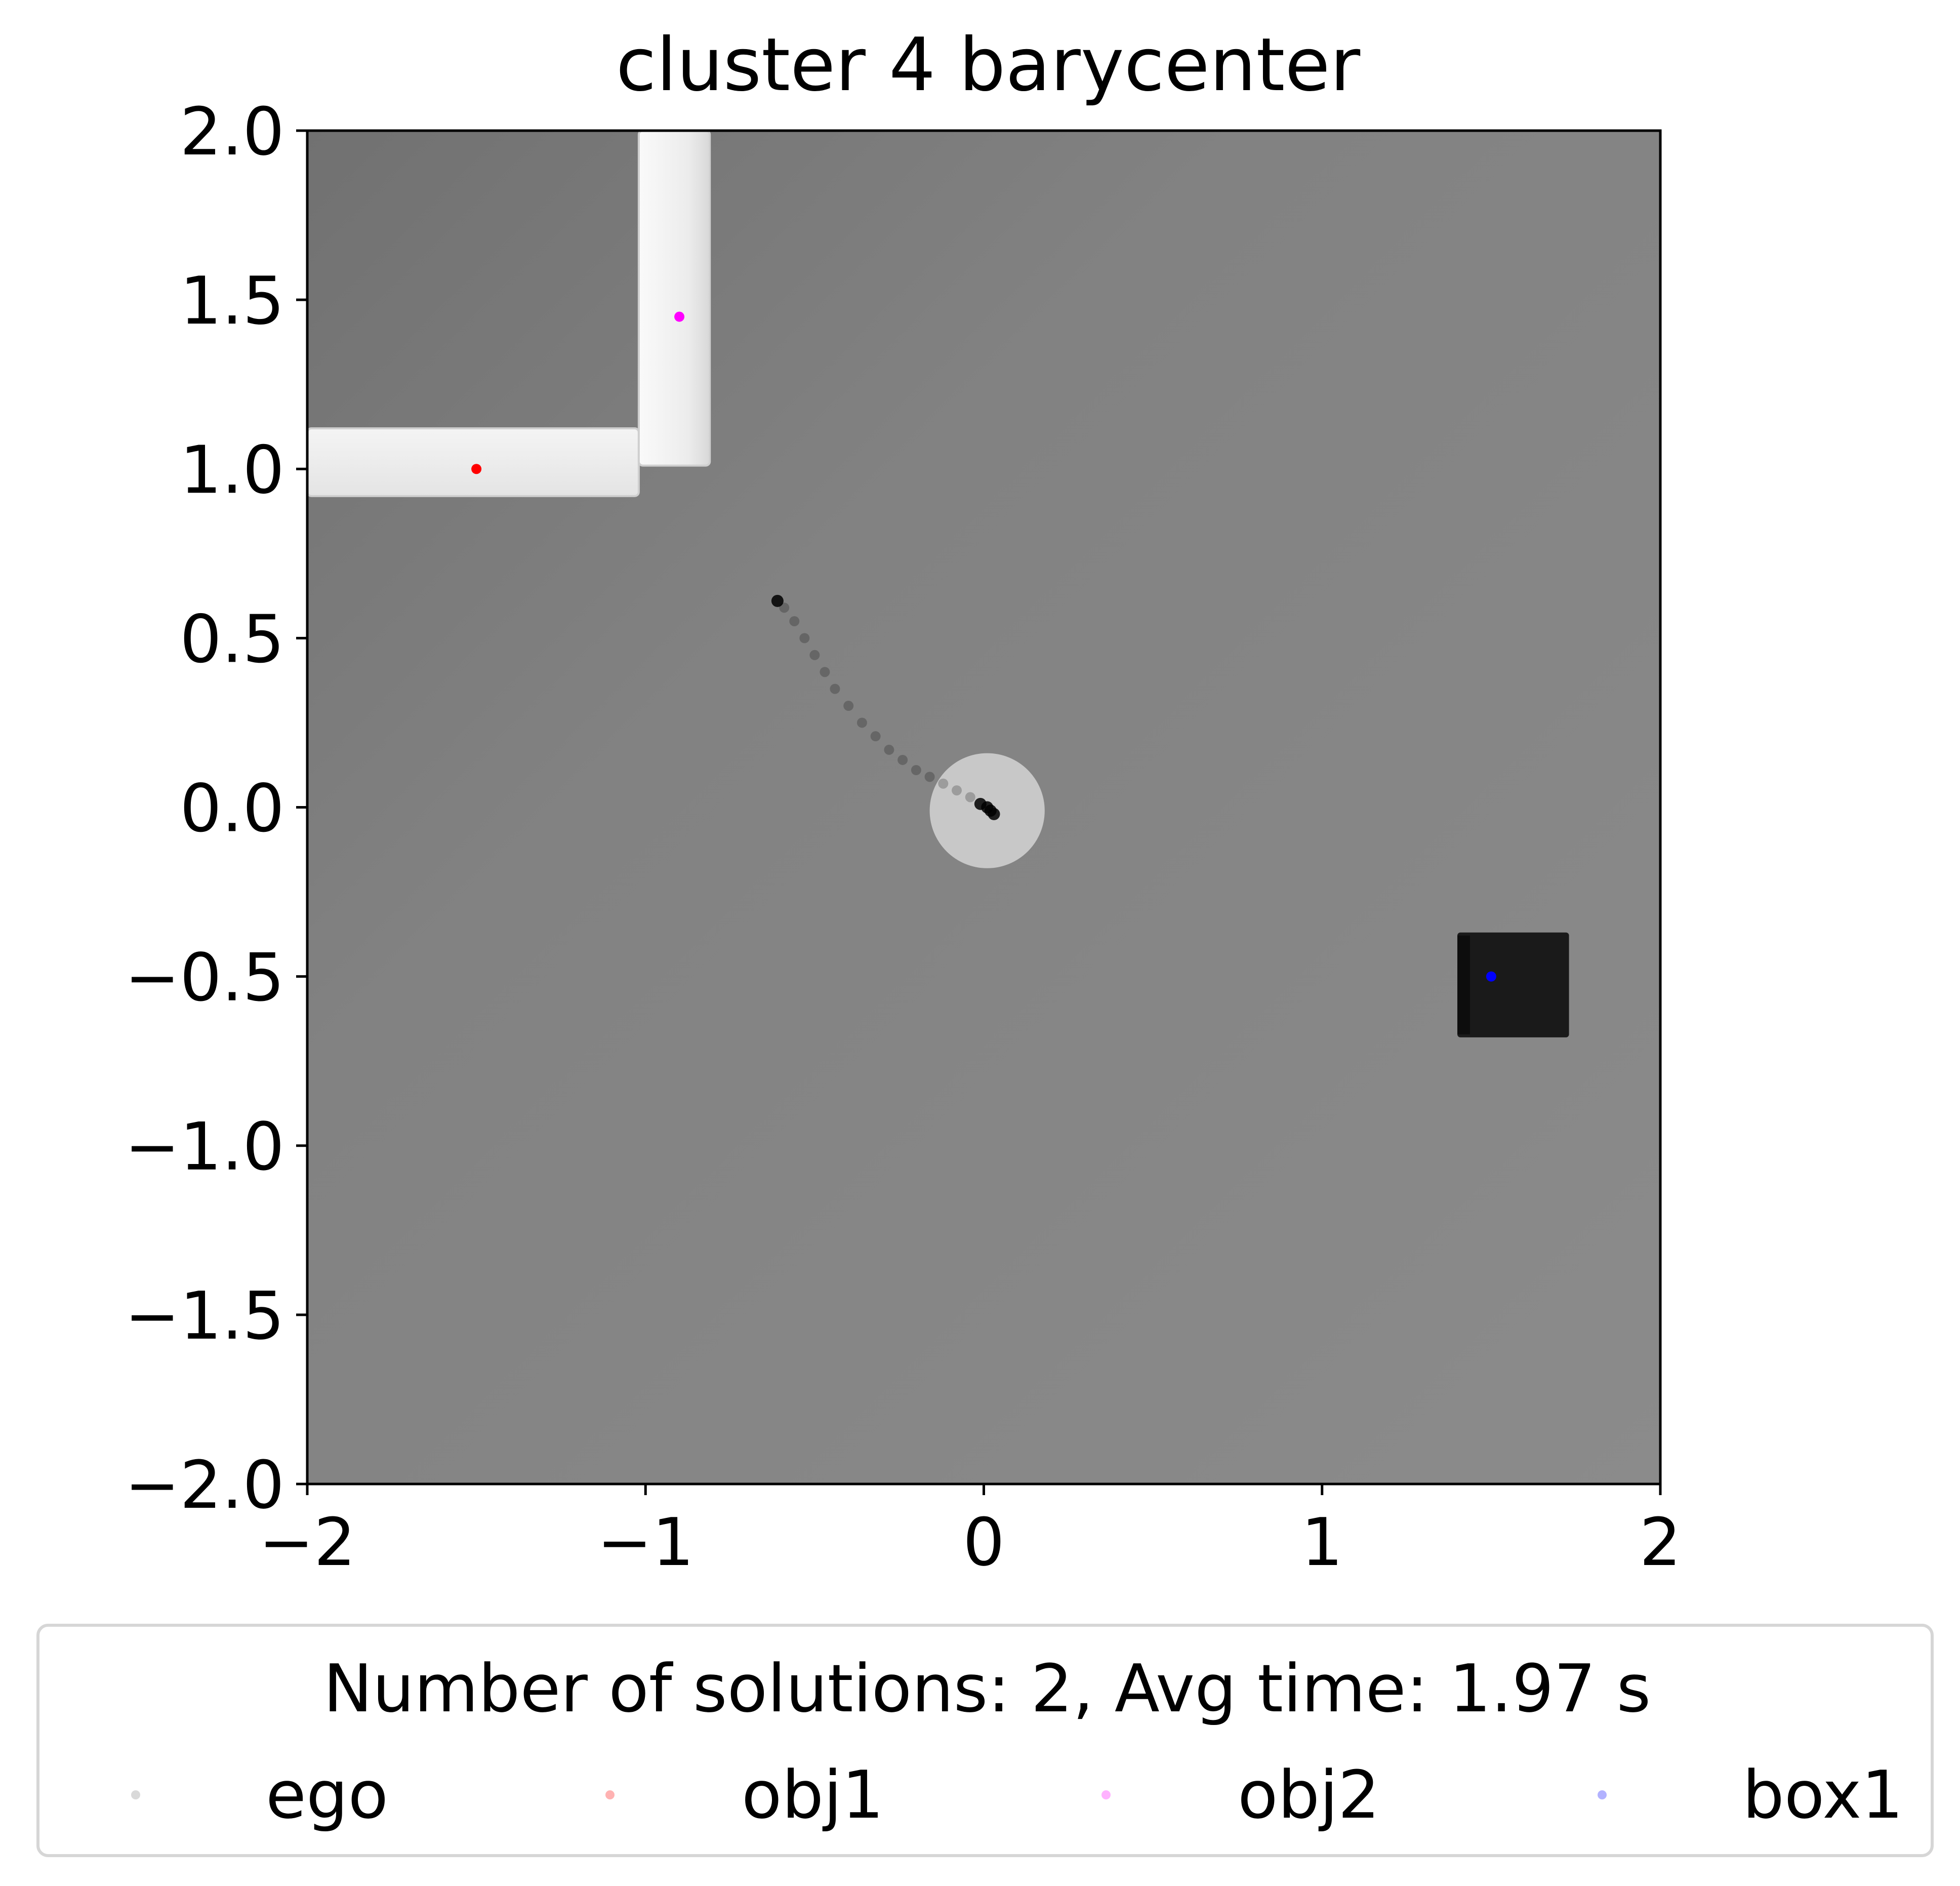  Describe the element at coordinates (205, 1485) in the screenshot. I see `y-tick-label: −2.0` at that location.